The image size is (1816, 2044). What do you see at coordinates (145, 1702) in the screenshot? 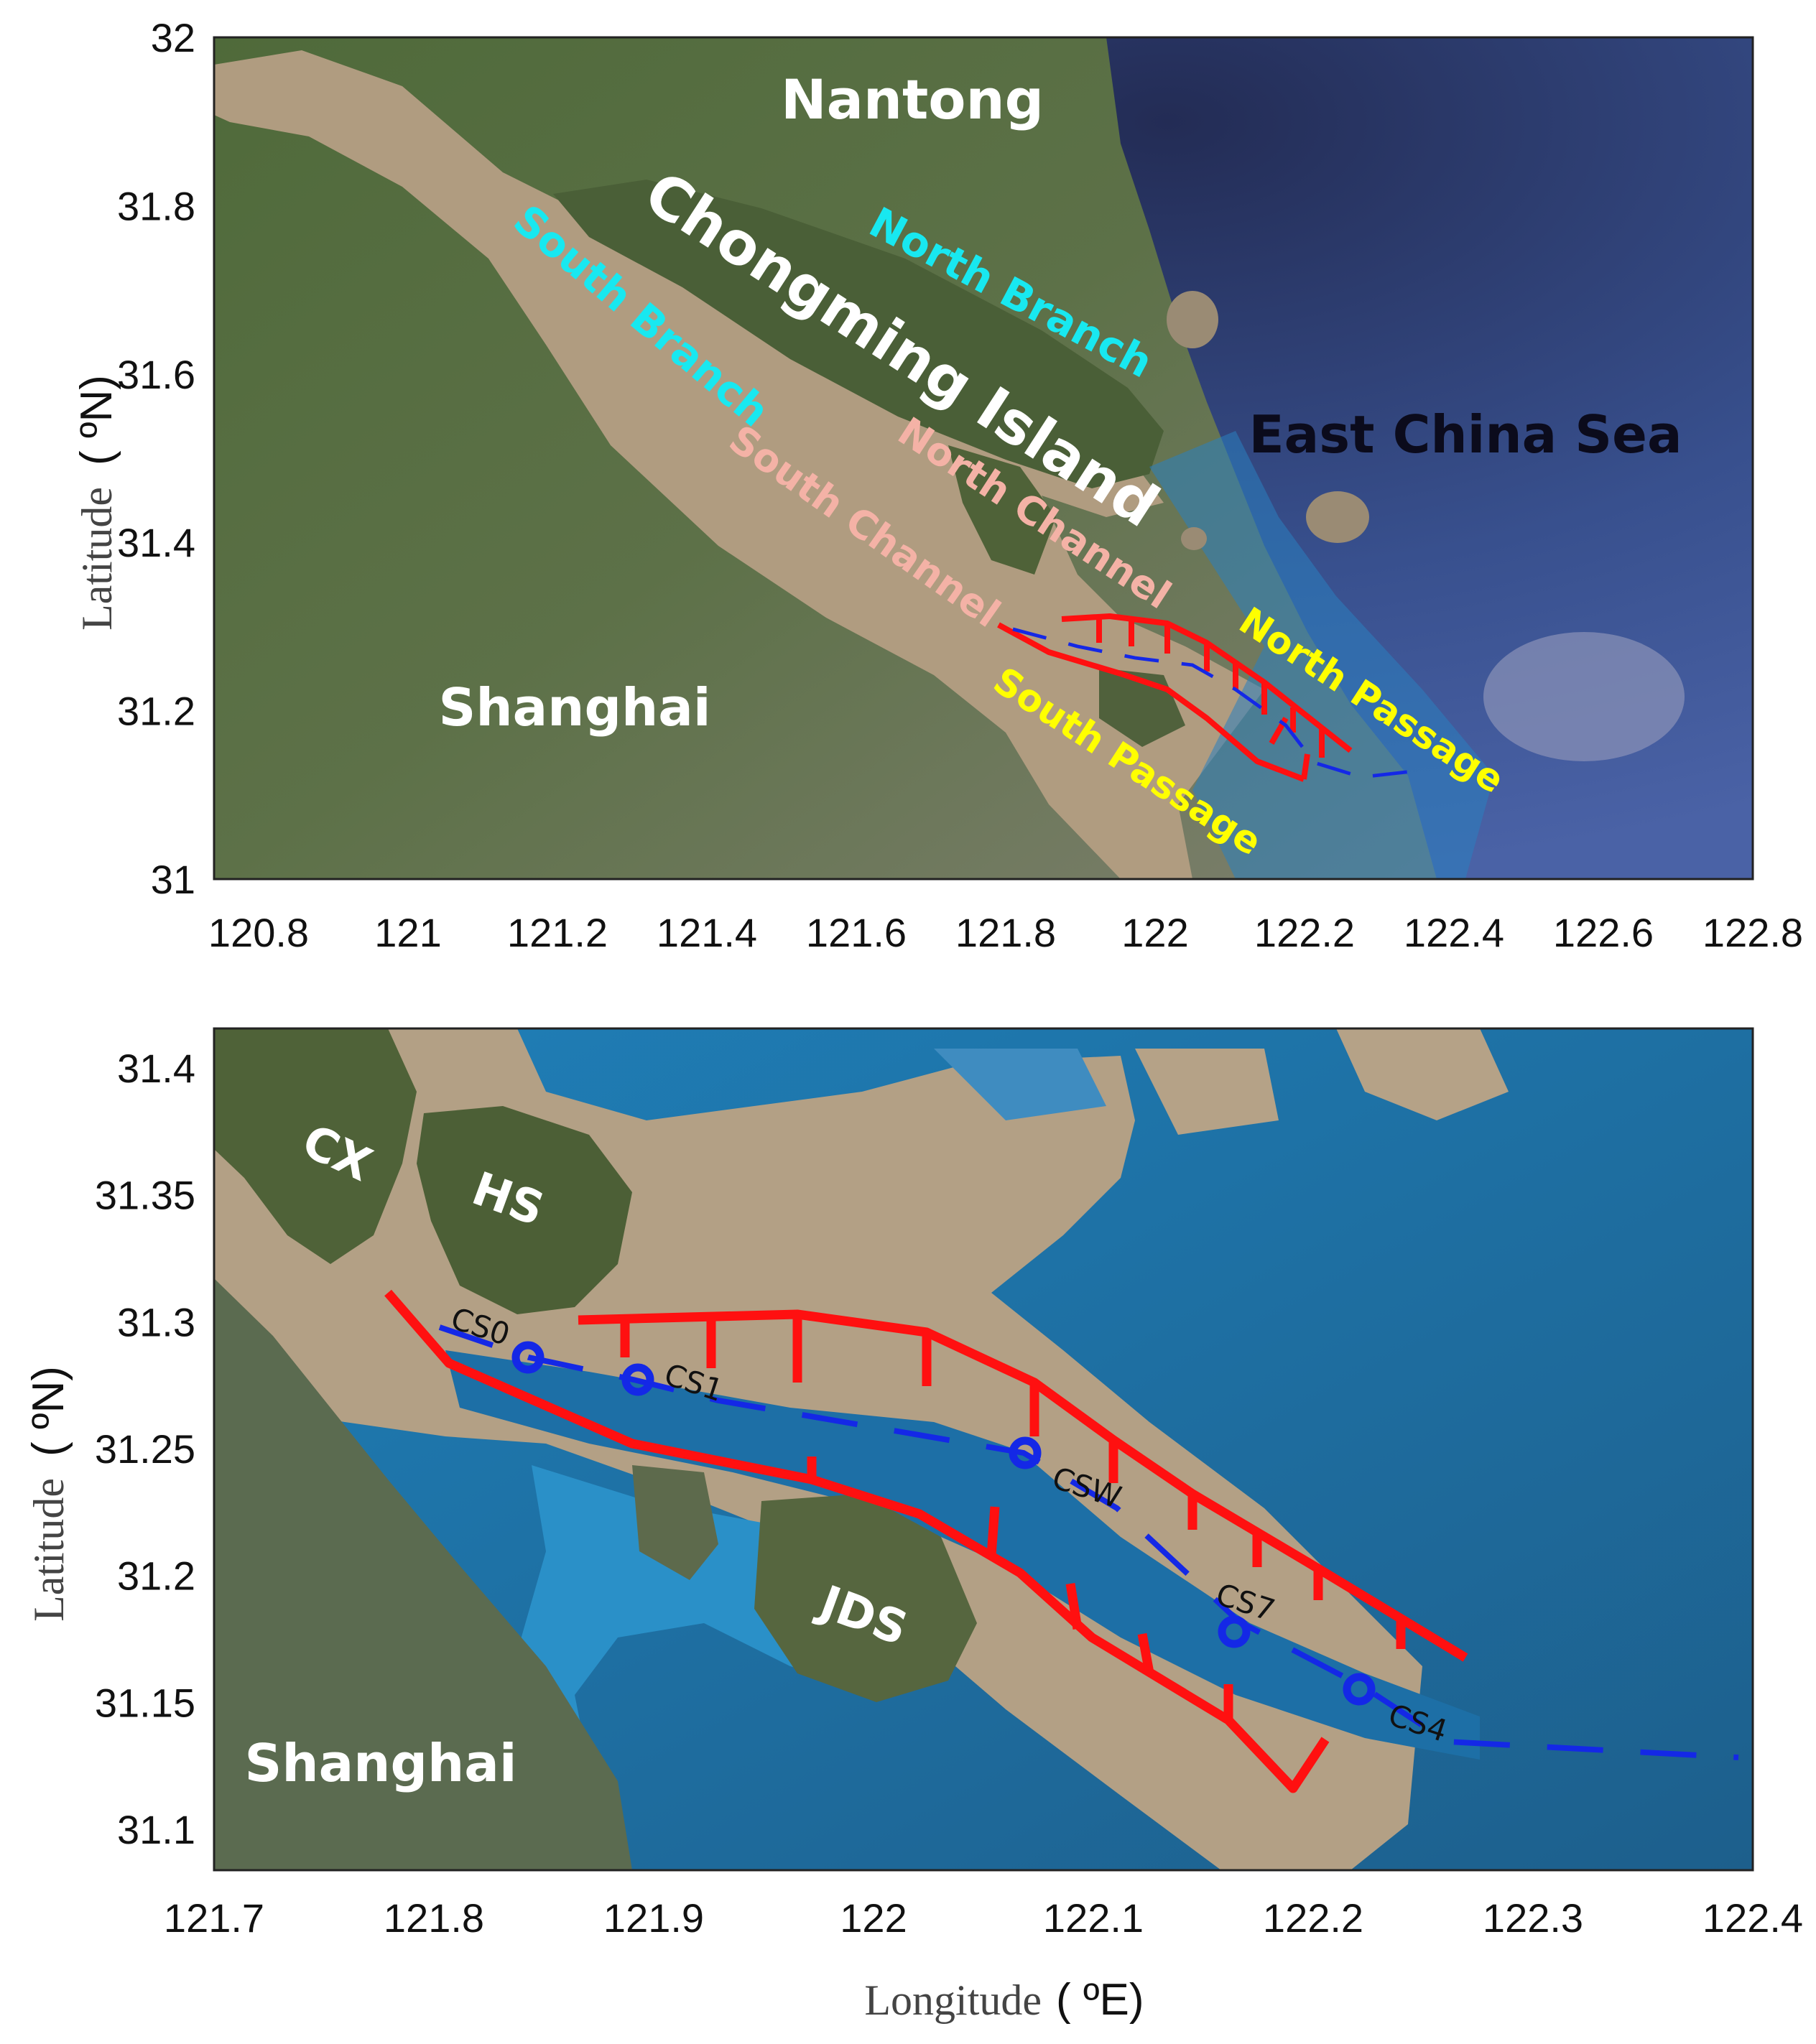
I see `lat-tick-label: 31.15` at bounding box center [145, 1702].